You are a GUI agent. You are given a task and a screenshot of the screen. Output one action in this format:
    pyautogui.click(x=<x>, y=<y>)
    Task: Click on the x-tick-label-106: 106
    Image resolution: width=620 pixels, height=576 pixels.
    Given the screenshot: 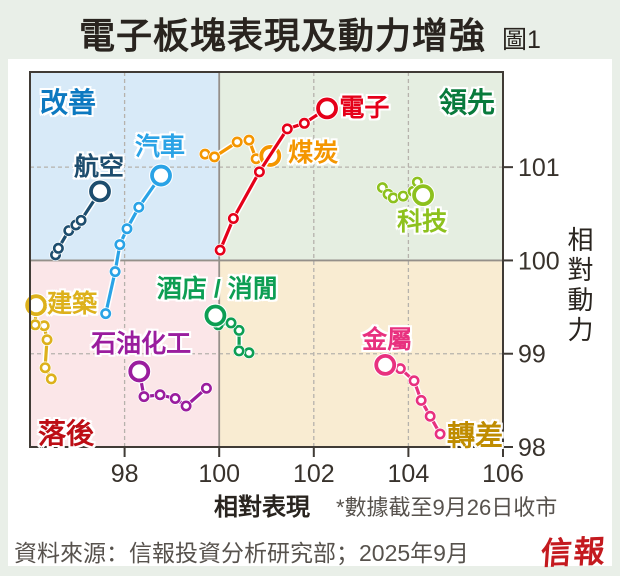 What is the action you would take?
    pyautogui.click(x=503, y=474)
    